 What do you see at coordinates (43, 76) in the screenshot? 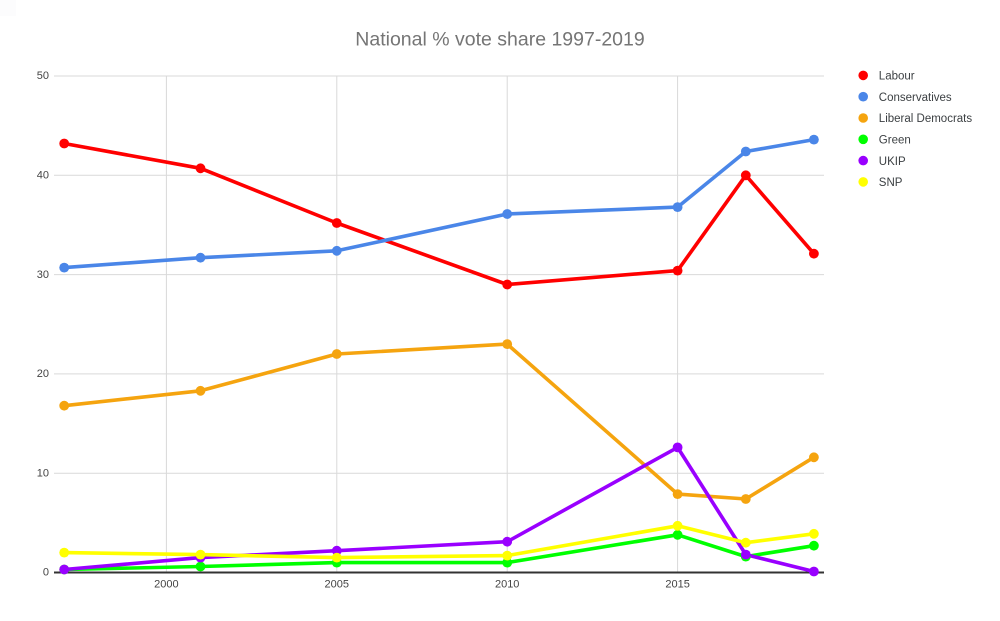
I see `svg-text: 50` at bounding box center [43, 76].